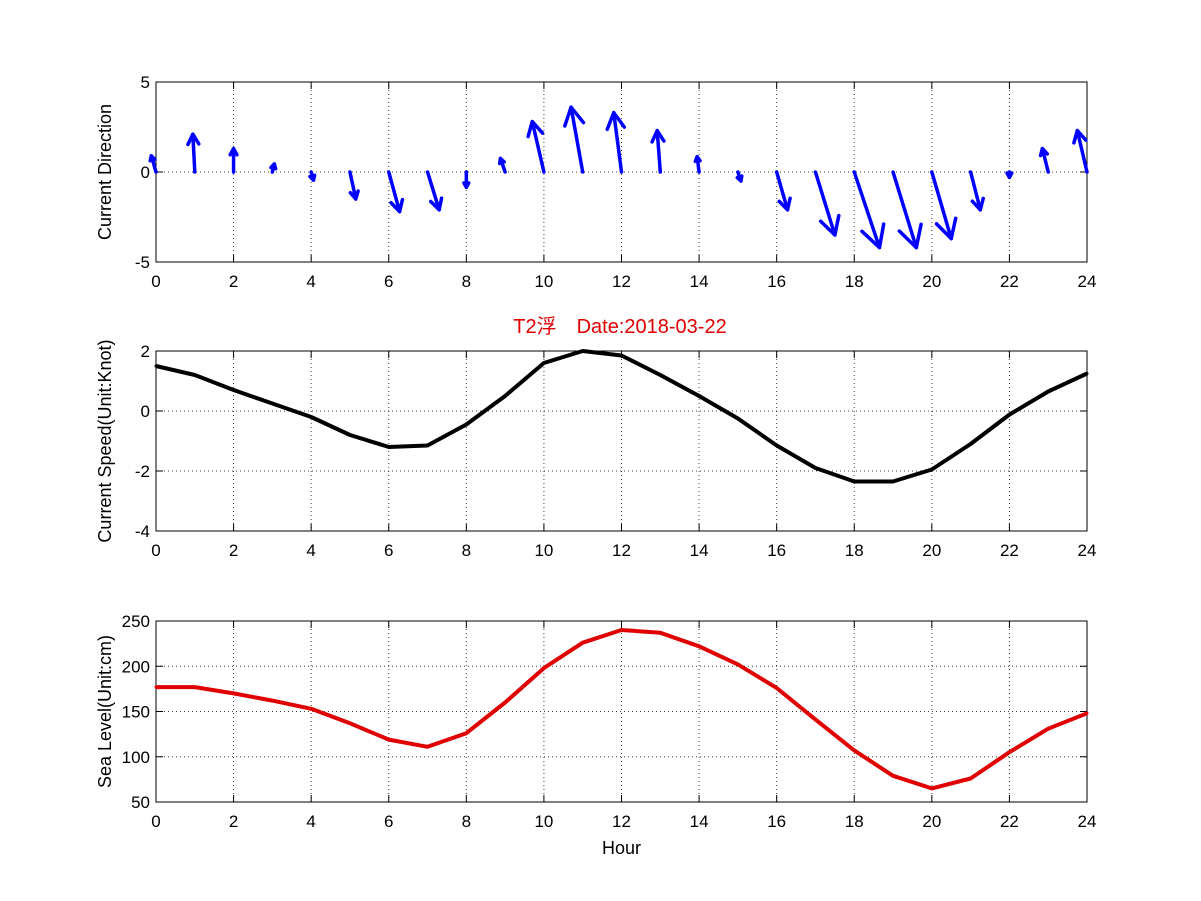  What do you see at coordinates (142, 531) in the screenshot?
I see `y-tick-label: -4` at bounding box center [142, 531].